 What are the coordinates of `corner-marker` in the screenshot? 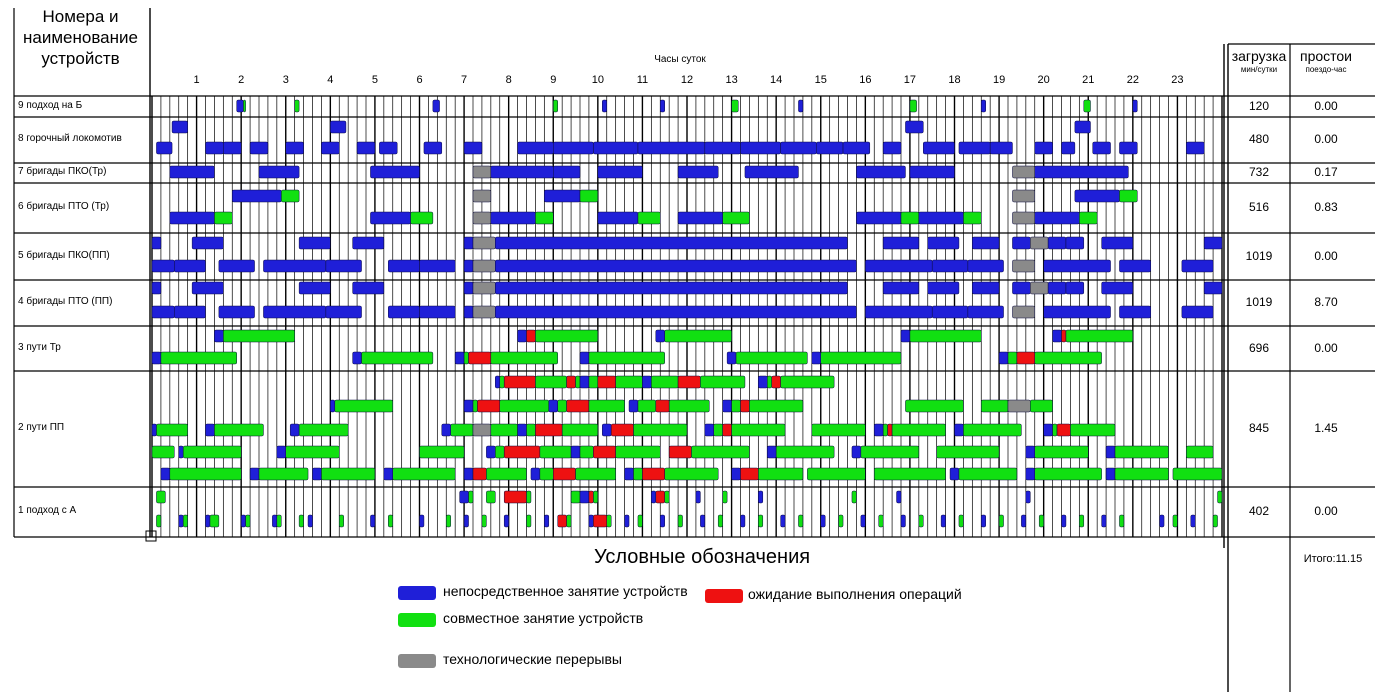 It's located at (151, 536).